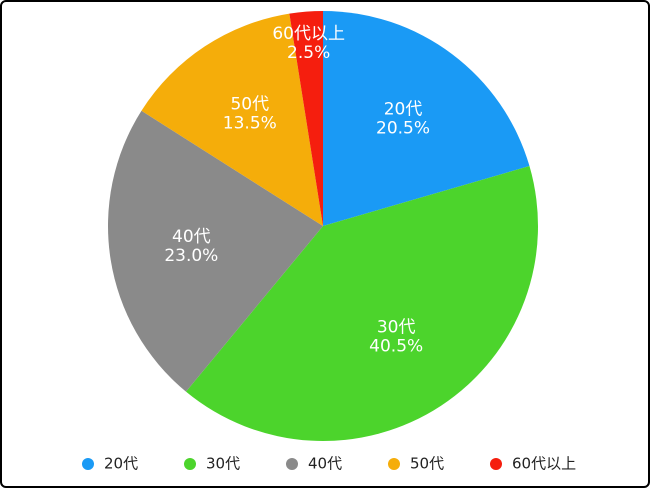 This screenshot has height=488, width=650. I want to click on legend-label: 30代, so click(223, 464).